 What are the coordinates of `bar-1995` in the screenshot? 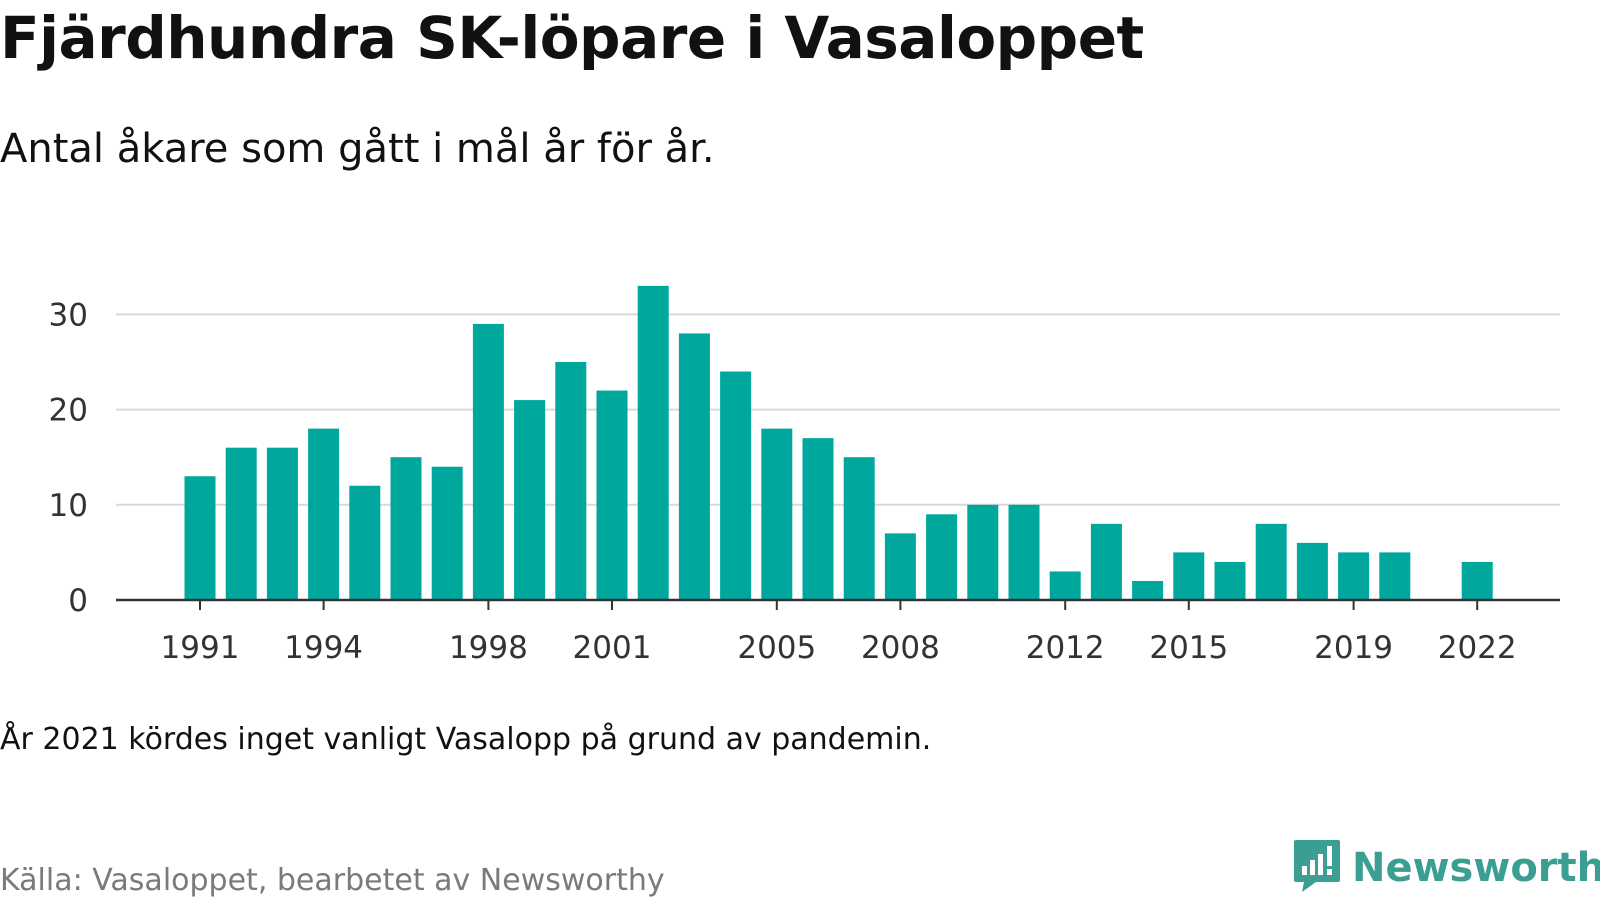 It's located at (365, 542).